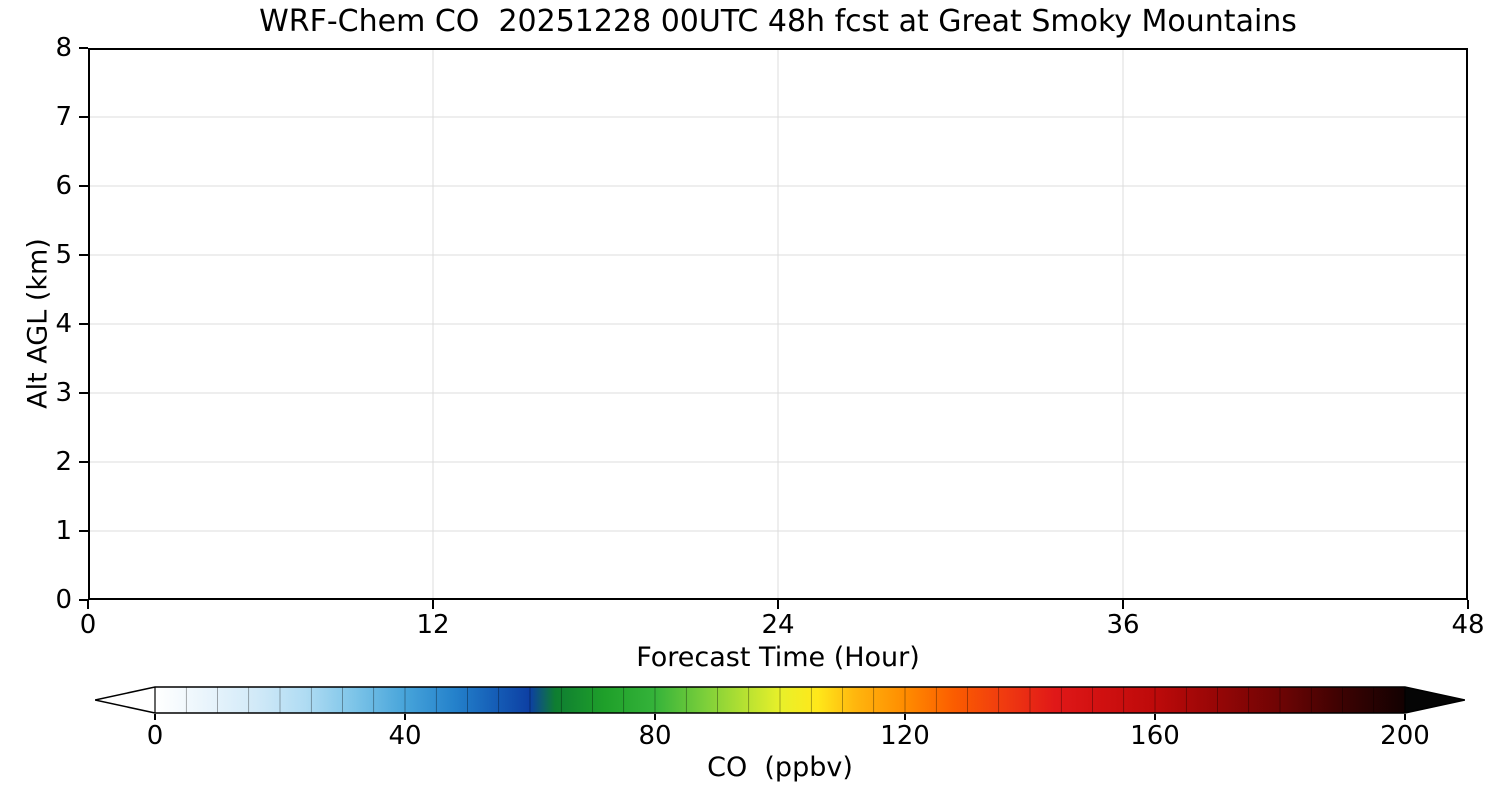 The image size is (1500, 800). I want to click on y-tick-label: 5, so click(63, 255).